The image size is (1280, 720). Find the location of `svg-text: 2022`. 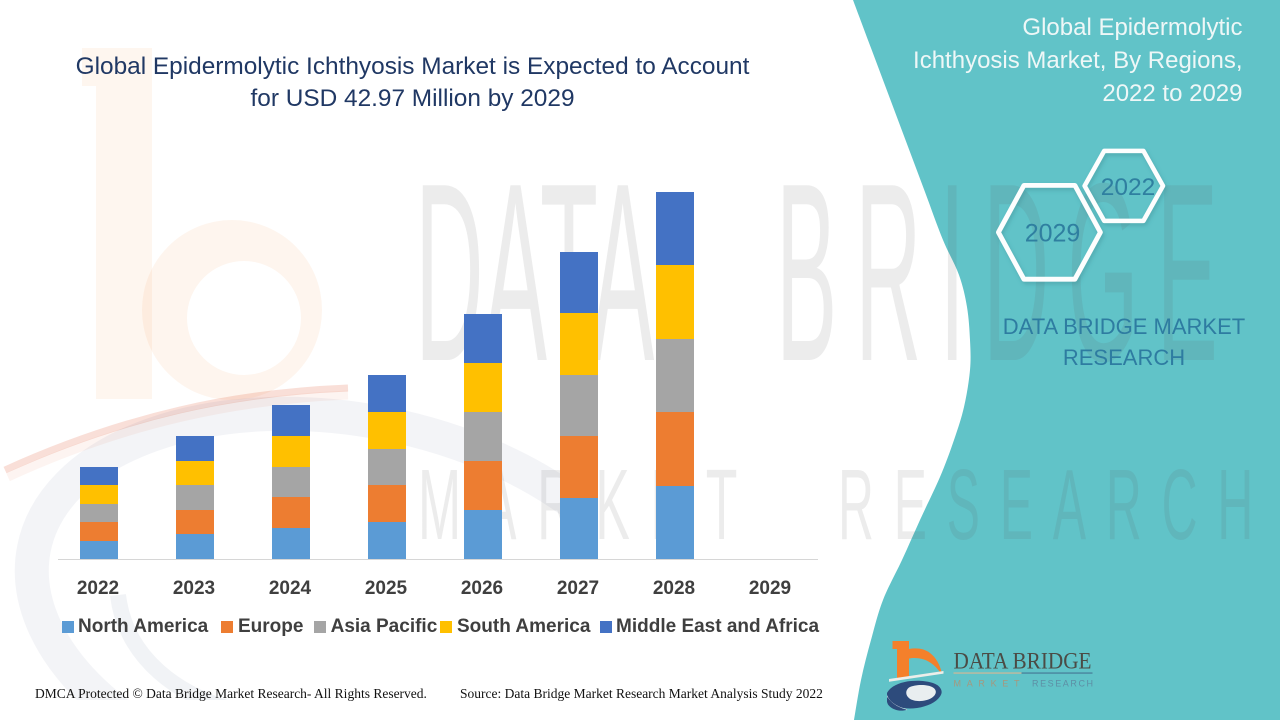

svg-text: 2022 is located at coordinates (1128, 187).